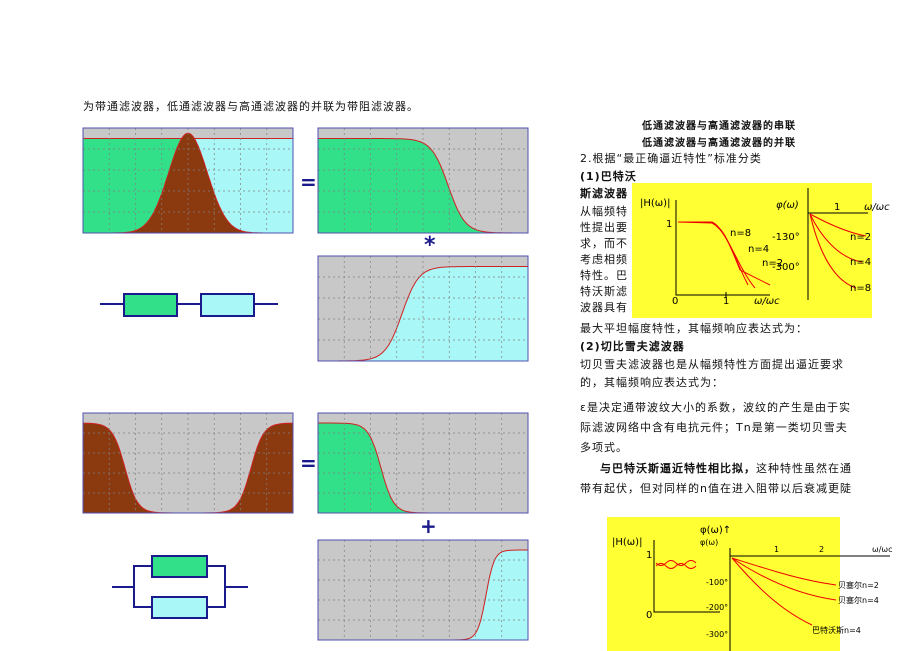 The width and height of the screenshot is (920, 651). I want to click on label: -200°, so click(717, 607).